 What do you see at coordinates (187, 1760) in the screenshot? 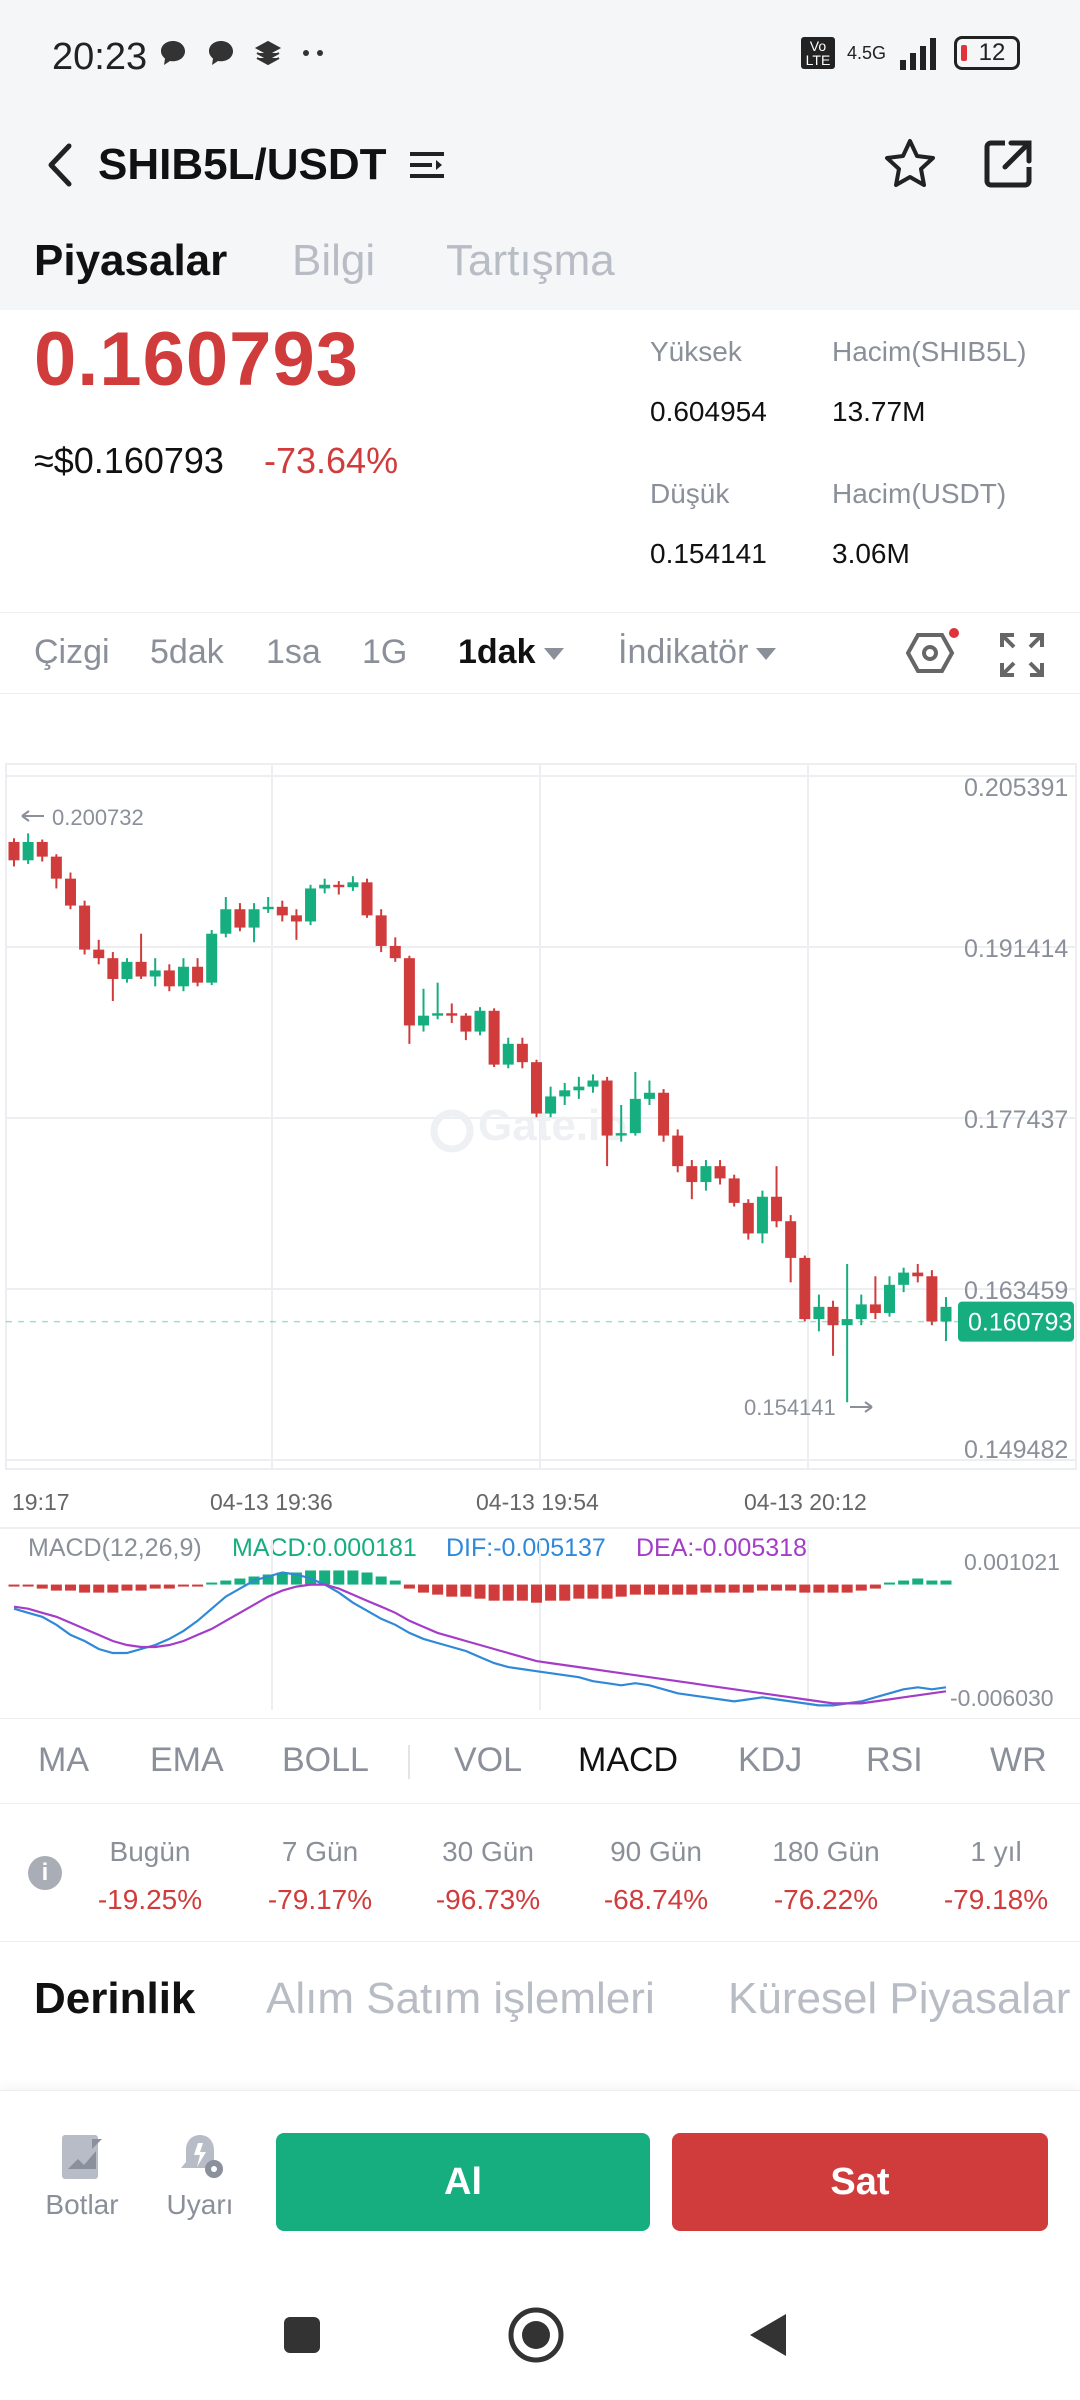
I see `ind-ema: EMA` at bounding box center [187, 1760].